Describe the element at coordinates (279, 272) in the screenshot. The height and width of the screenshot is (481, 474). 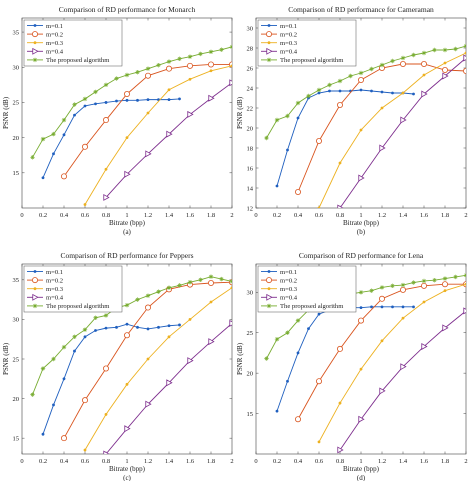
I see `legend-entry: m=0.1` at that location.